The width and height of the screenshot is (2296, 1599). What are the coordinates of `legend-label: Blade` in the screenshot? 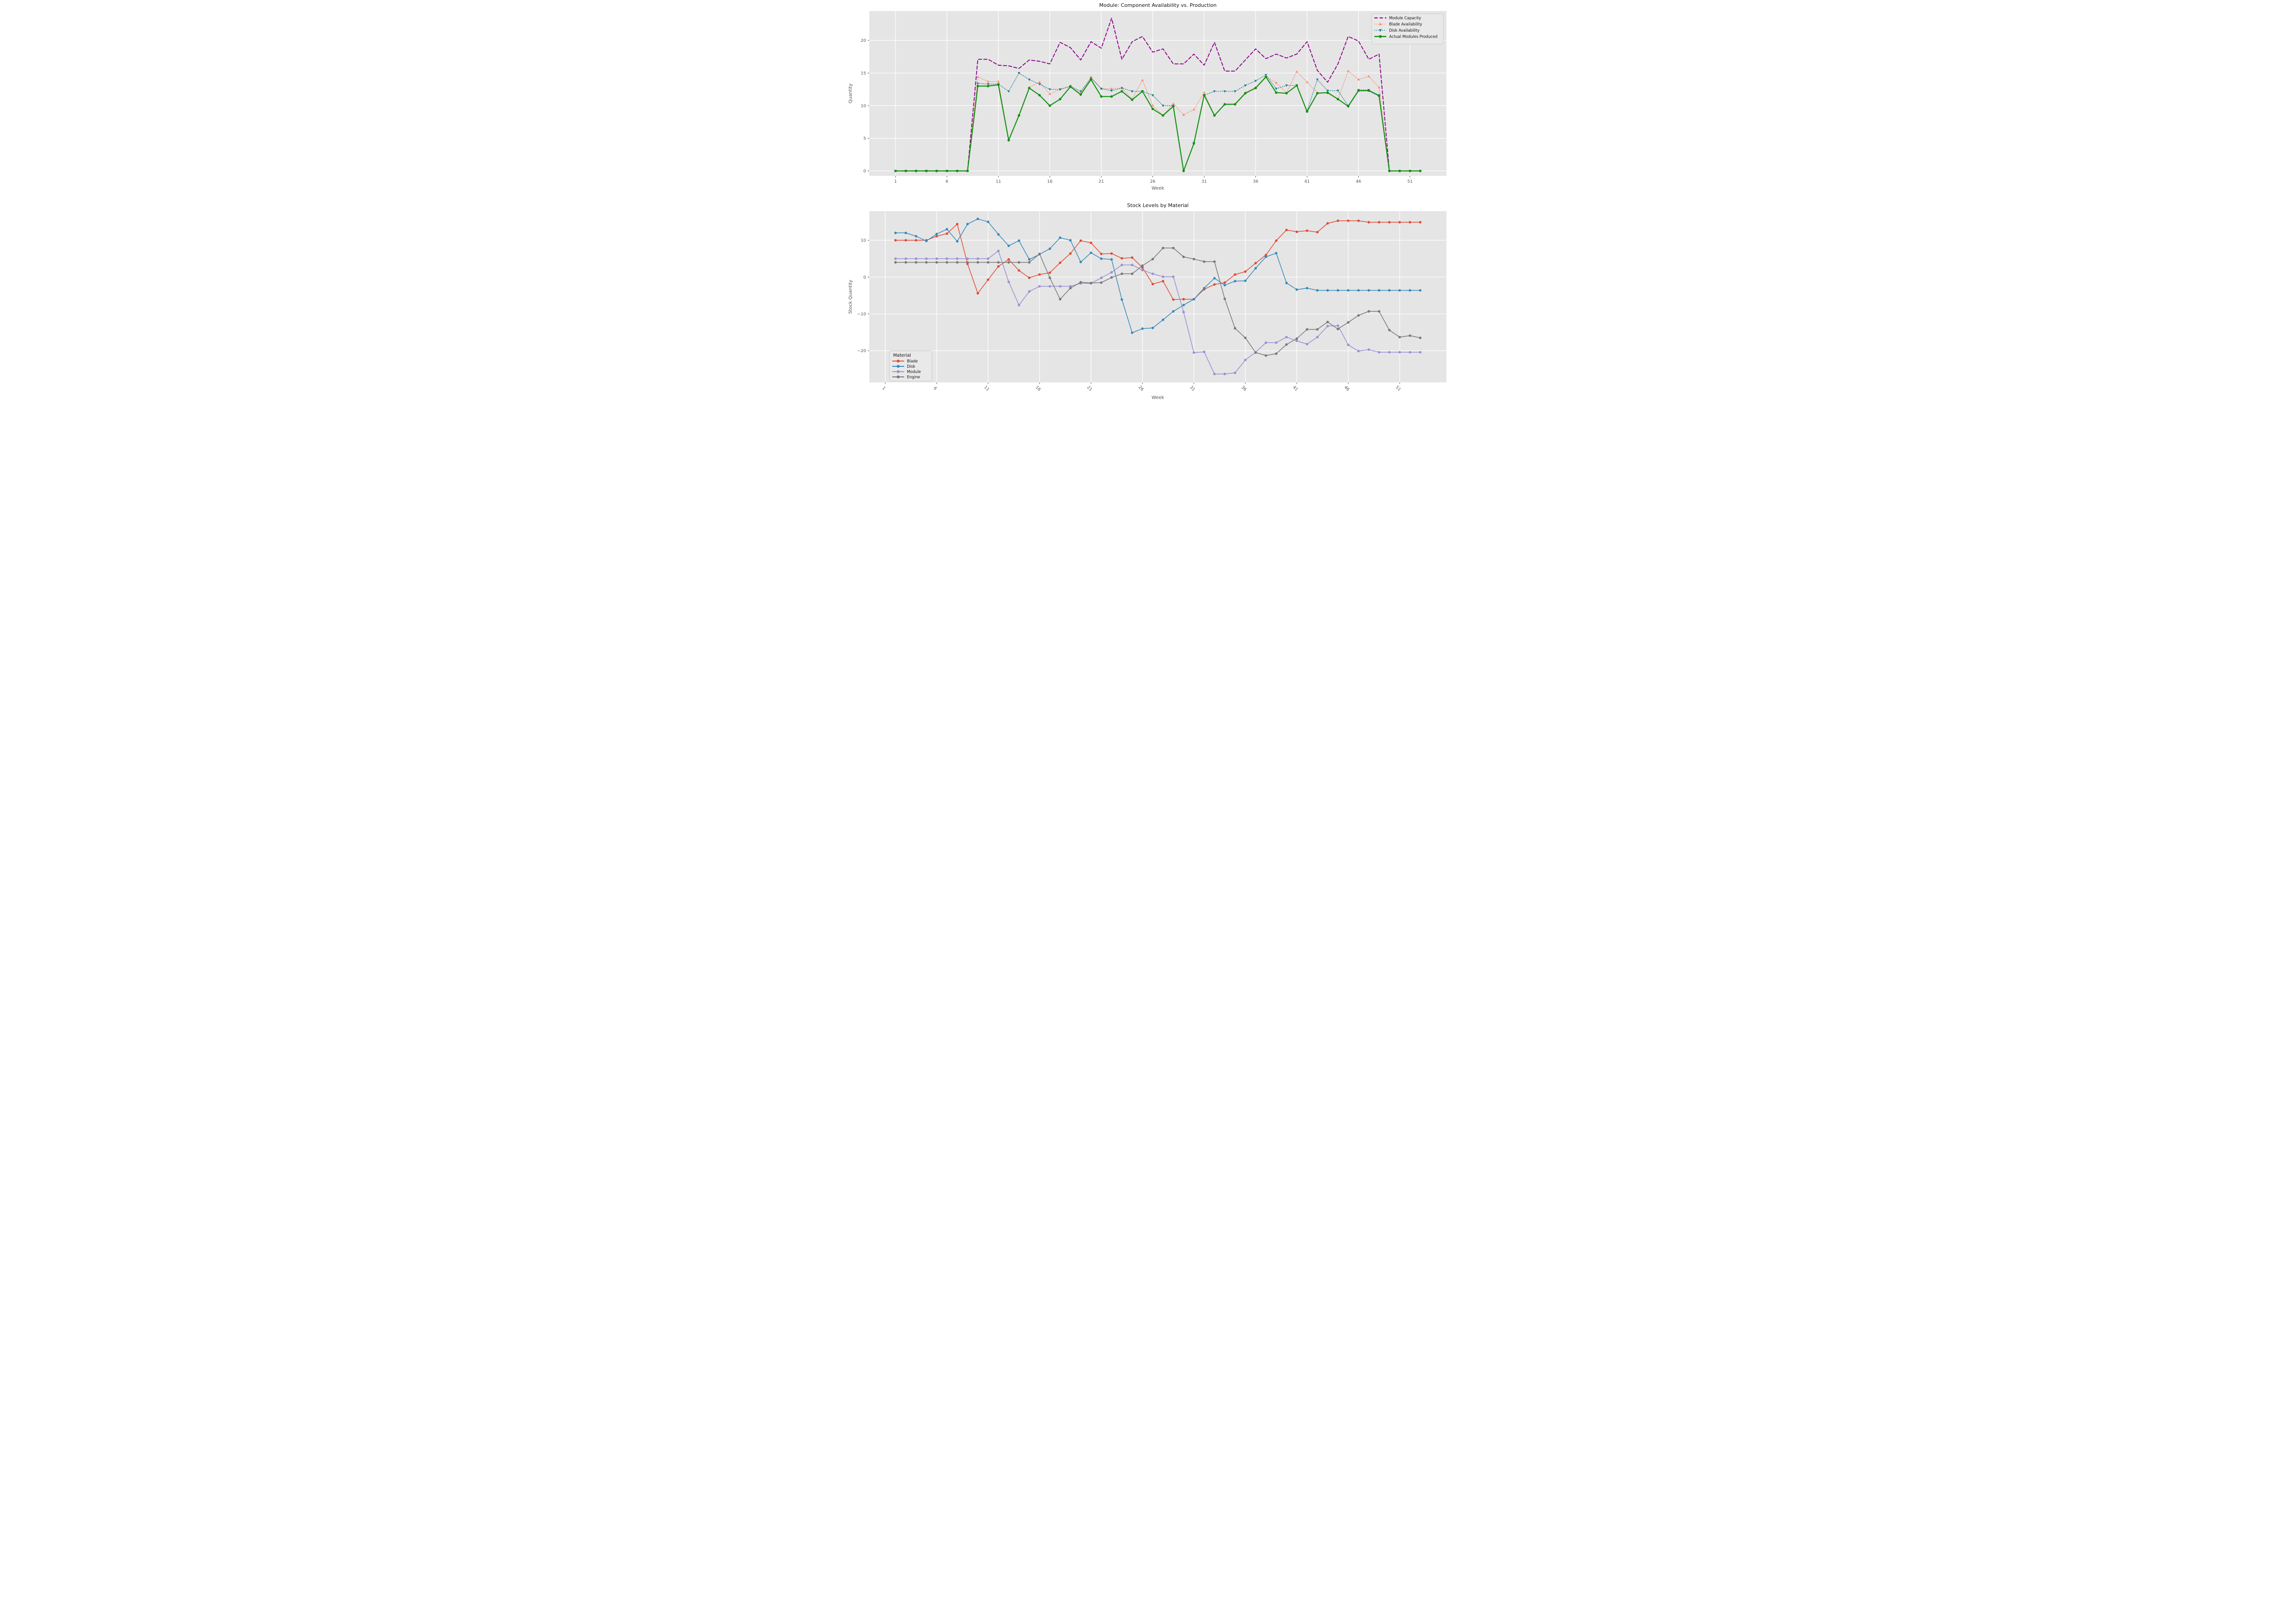 It's located at (912, 361).